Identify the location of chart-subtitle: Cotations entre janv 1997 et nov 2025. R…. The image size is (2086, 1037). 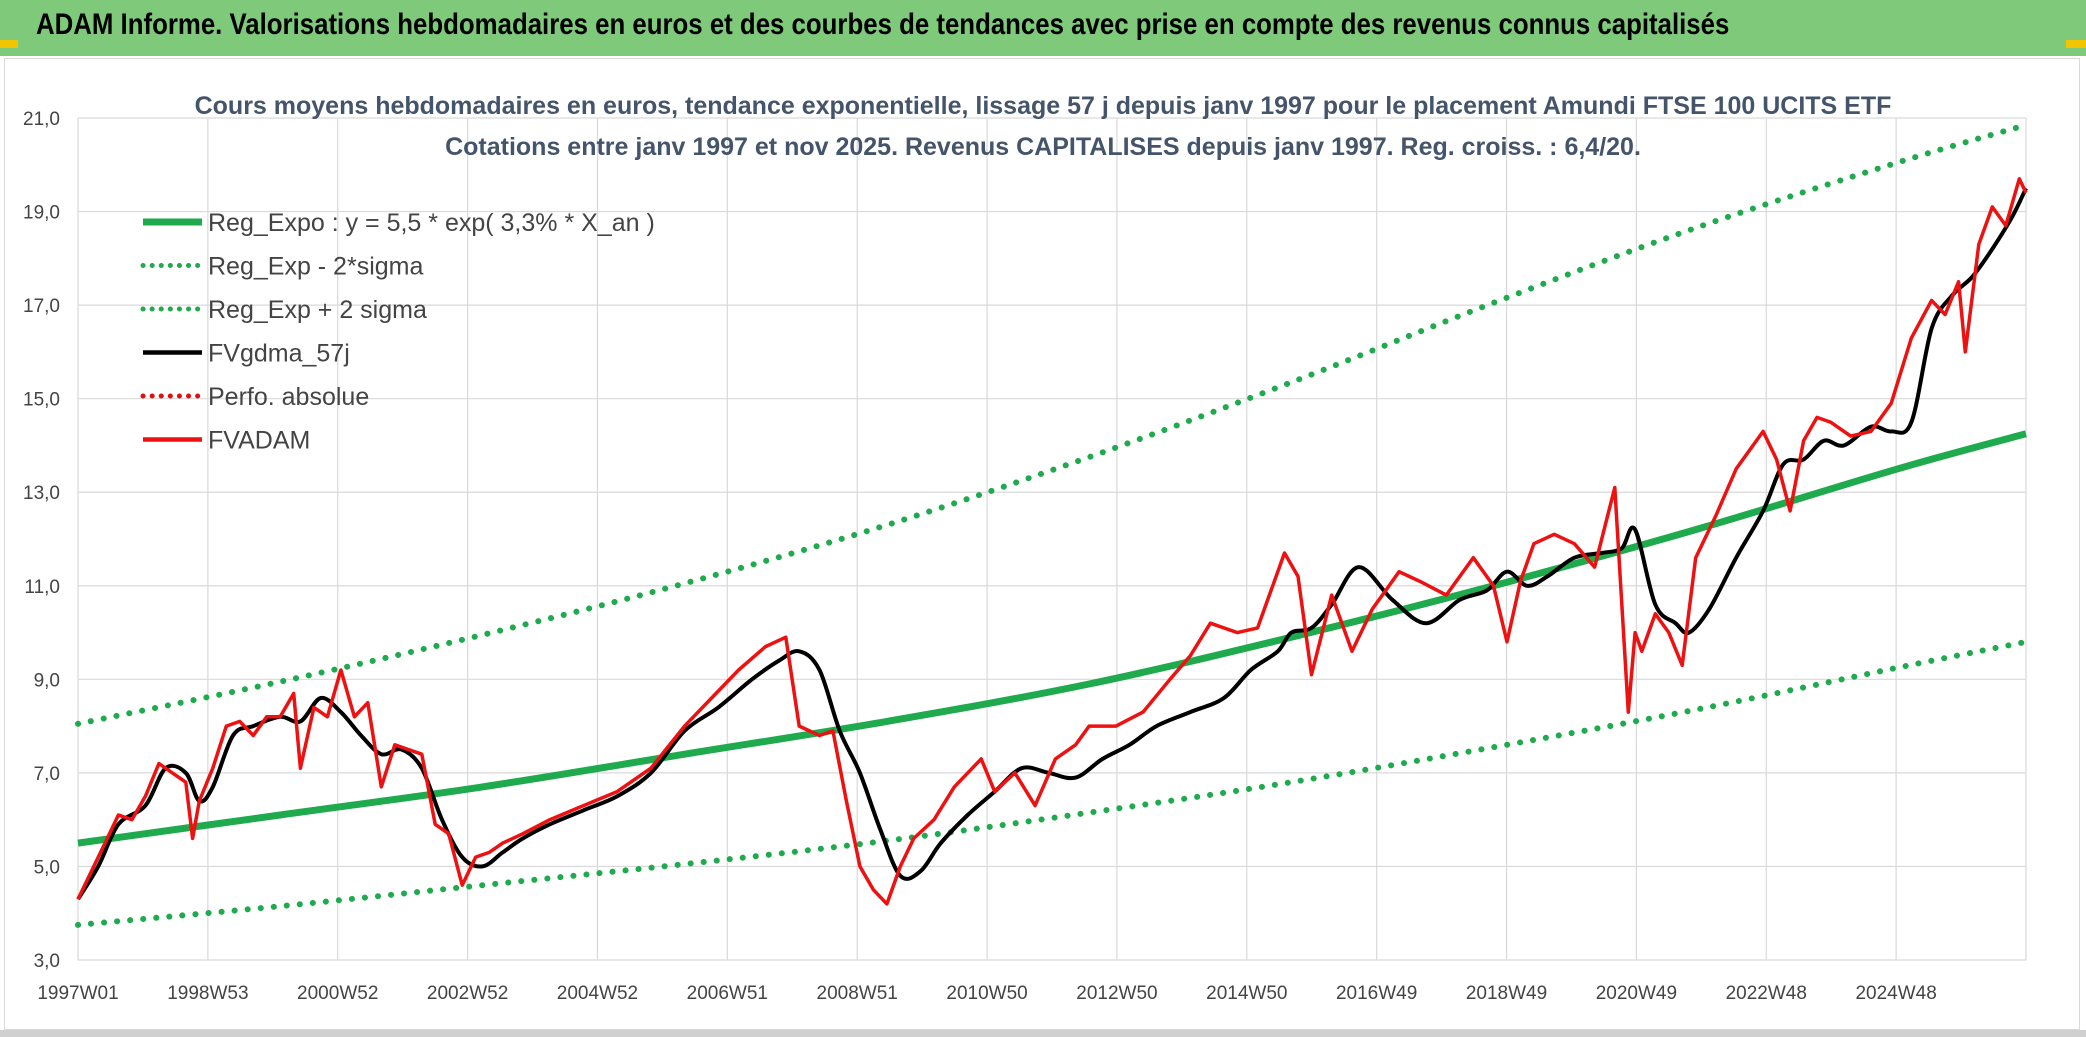
(1043, 147).